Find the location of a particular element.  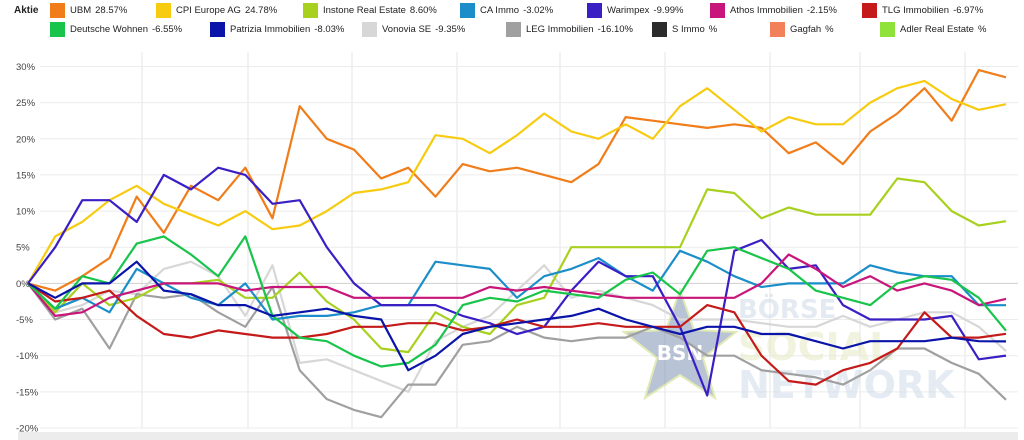

legend-item: Deutsche Wohnen -6.55% is located at coordinates (116, 29).